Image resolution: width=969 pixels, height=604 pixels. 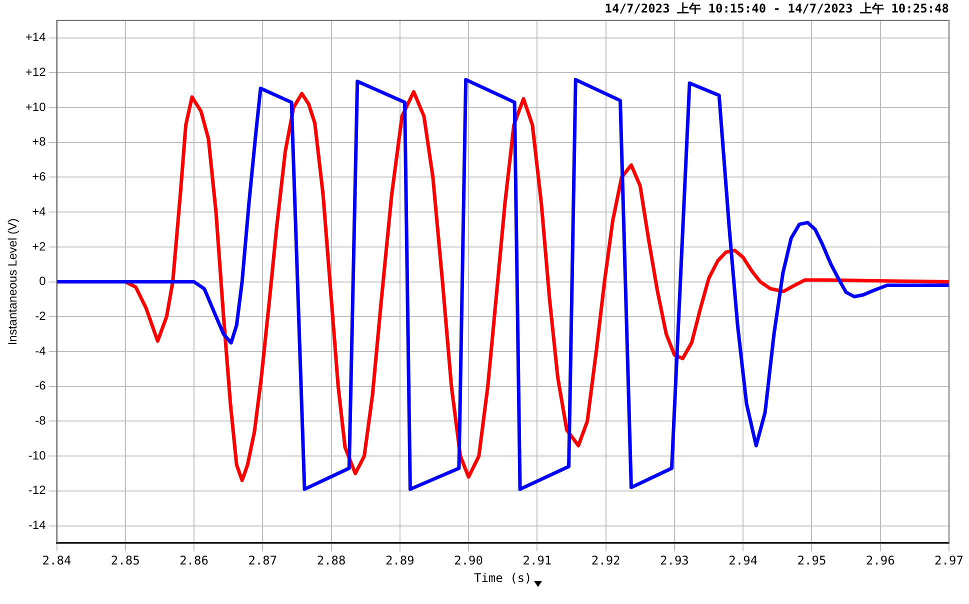 I want to click on x-tick-label: 2.89, so click(x=399, y=561).